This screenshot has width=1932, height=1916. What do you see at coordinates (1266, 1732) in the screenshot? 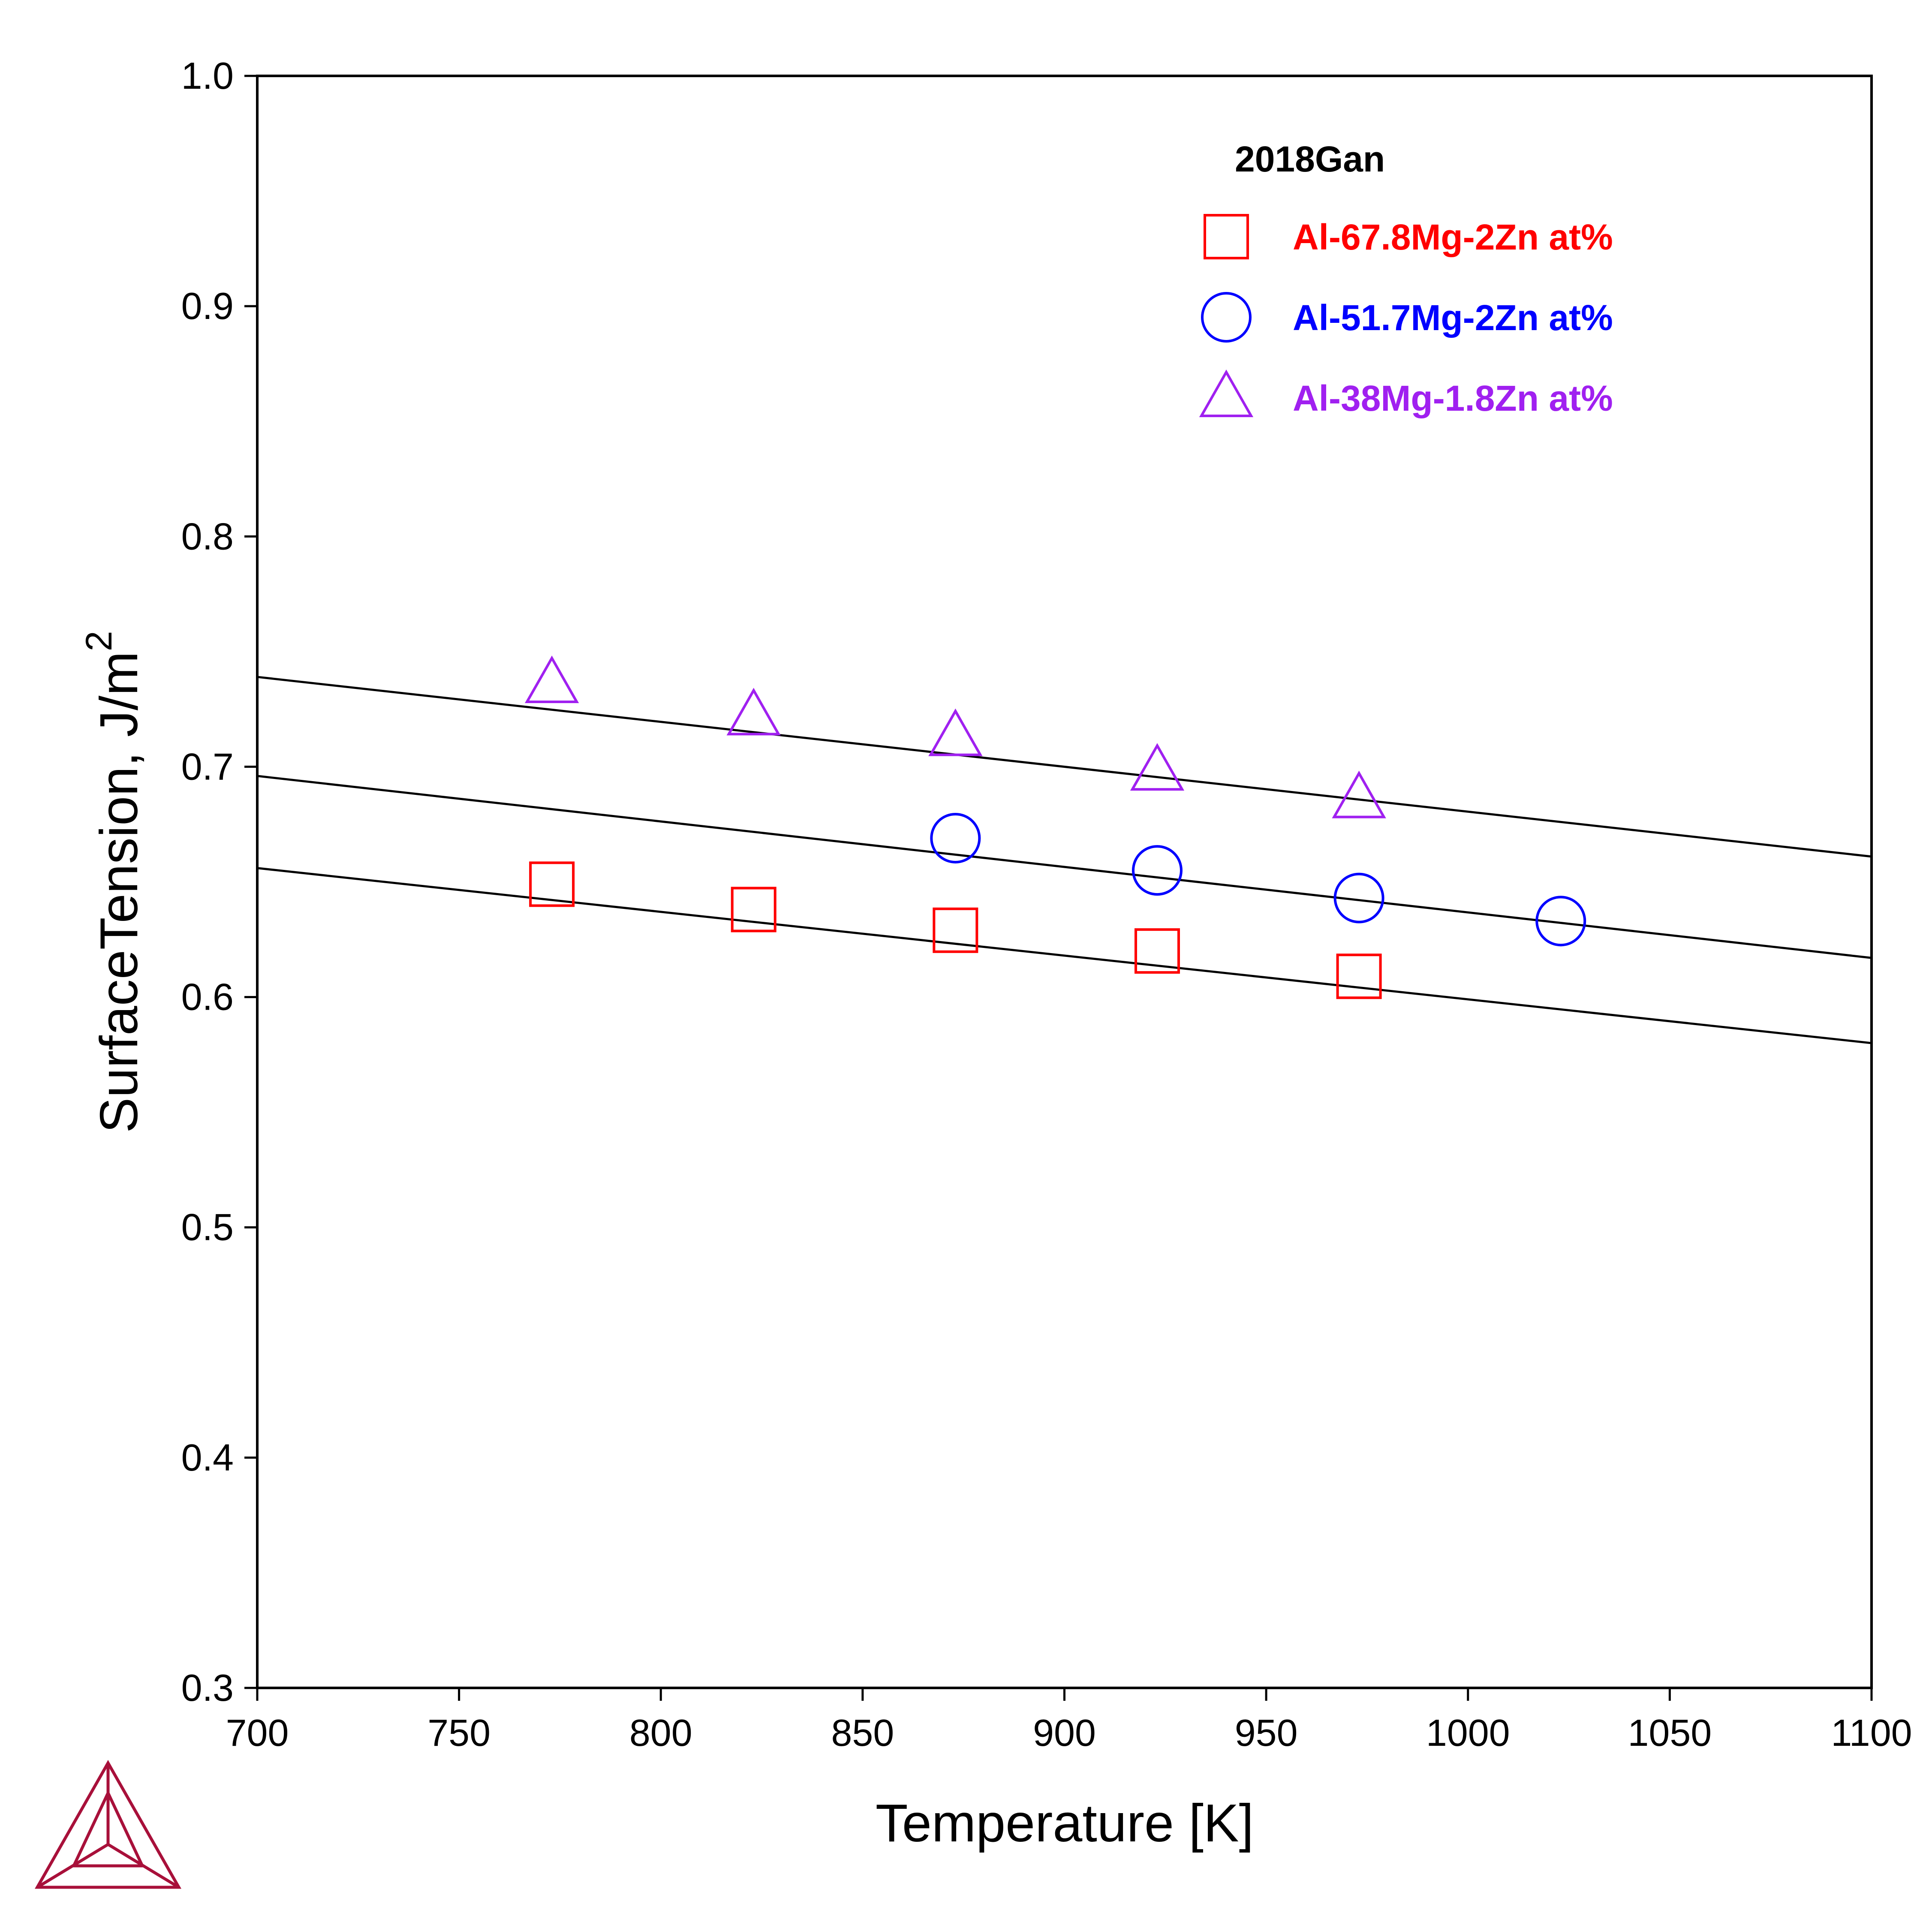
I see `x-tick-label: 950` at bounding box center [1266, 1732].